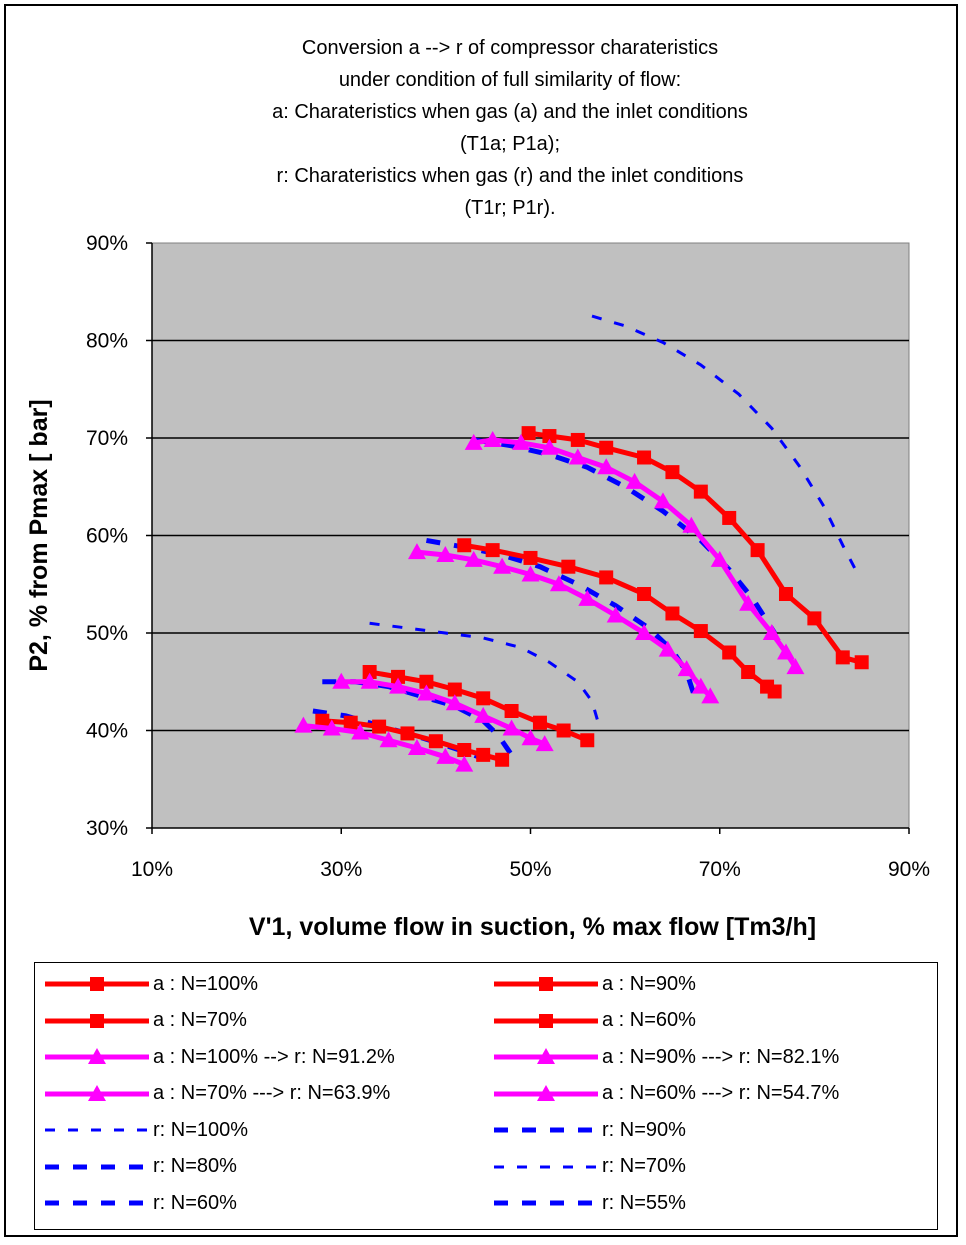  I want to click on legend-label: r: N=55%, so click(644, 1202).